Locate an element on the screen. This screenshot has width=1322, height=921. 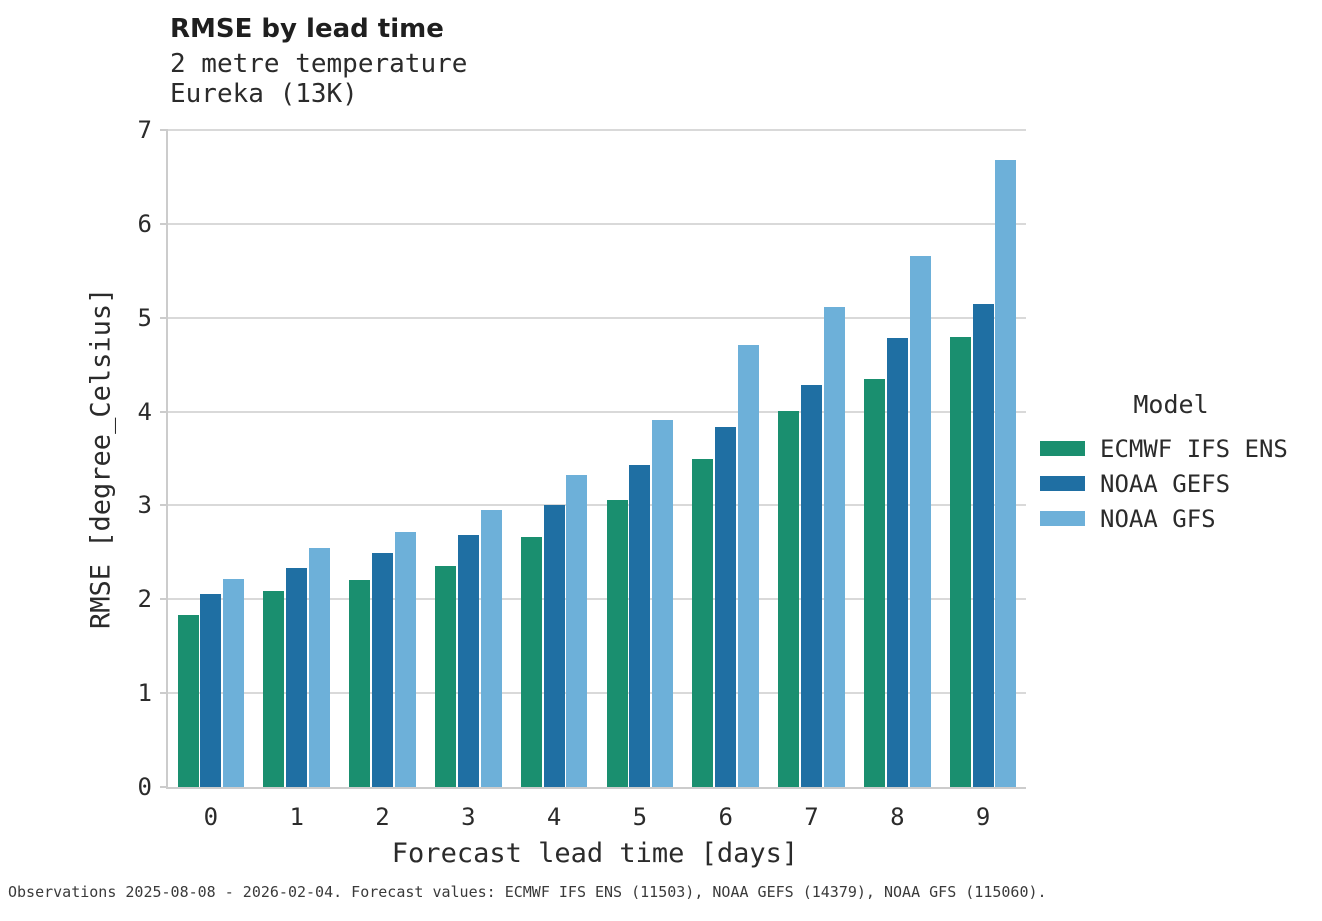
legend-entries: ECMWF IFS ENS NOAA GEFS NOAA GFS is located at coordinates (1171, 483).